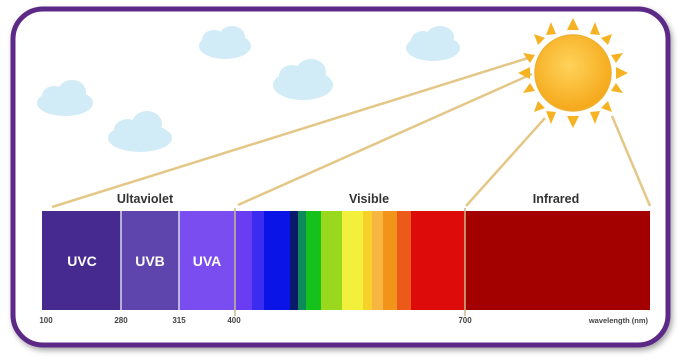  I want to click on axis-label: wavelength (nm), so click(618, 320).